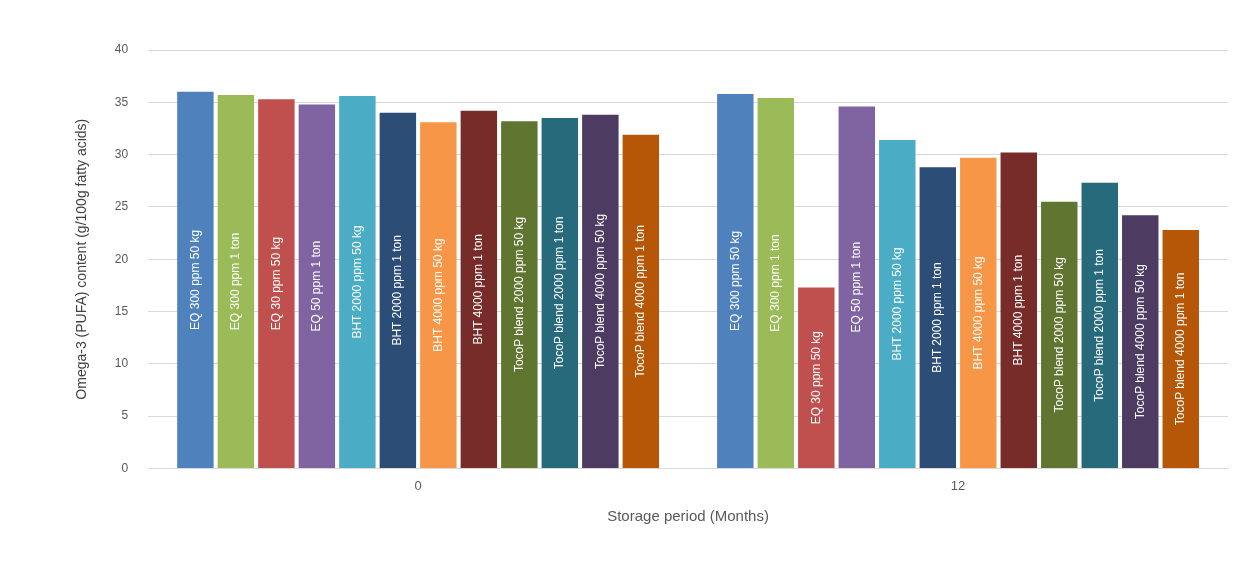  Describe the element at coordinates (121, 153) in the screenshot. I see `y-tick-label: 30` at that location.